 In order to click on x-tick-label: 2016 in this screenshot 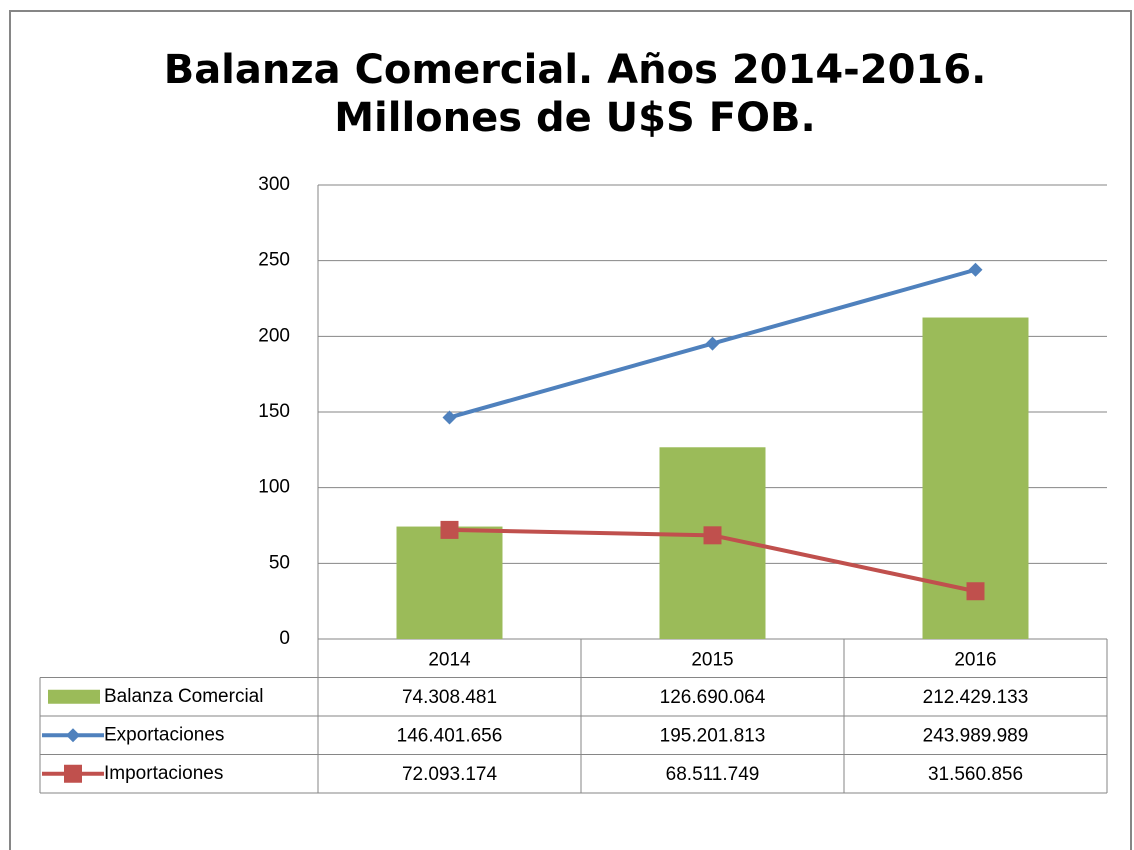, I will do `click(975, 659)`.